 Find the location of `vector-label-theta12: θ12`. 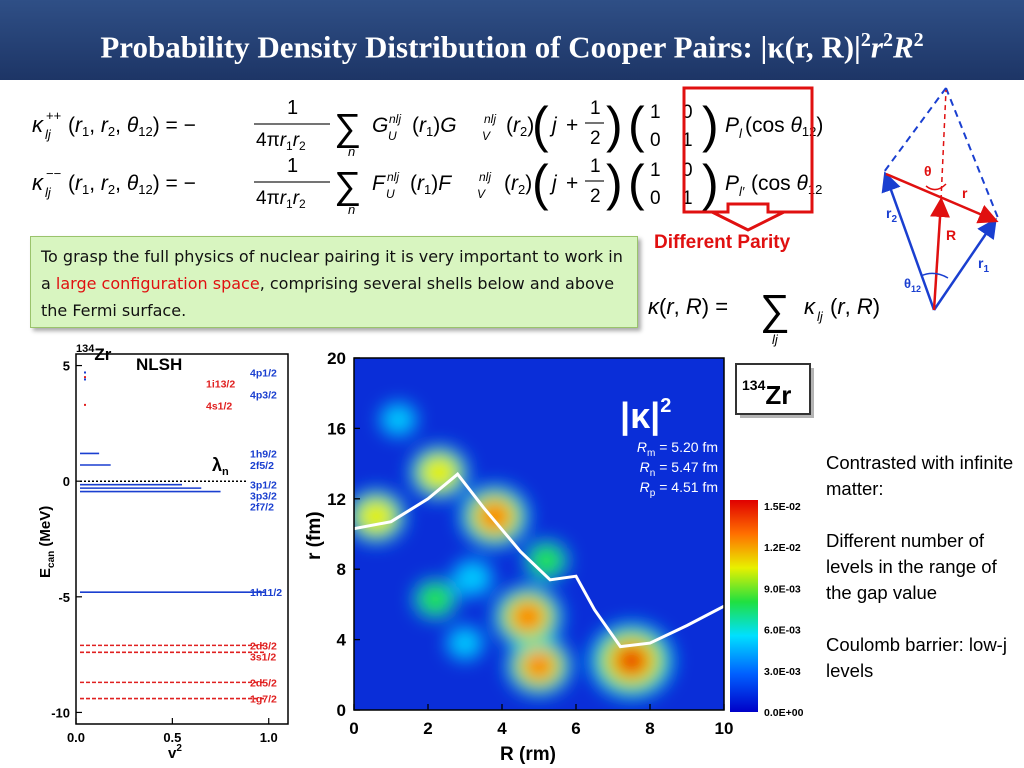

vector-label-theta12: θ12 is located at coordinates (912, 285).